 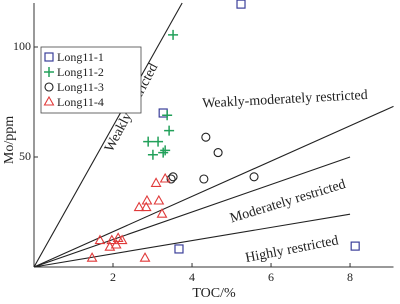 What do you see at coordinates (285, 100) in the screenshot?
I see `region-label: Weakly-moderately restricted` at bounding box center [285, 100].